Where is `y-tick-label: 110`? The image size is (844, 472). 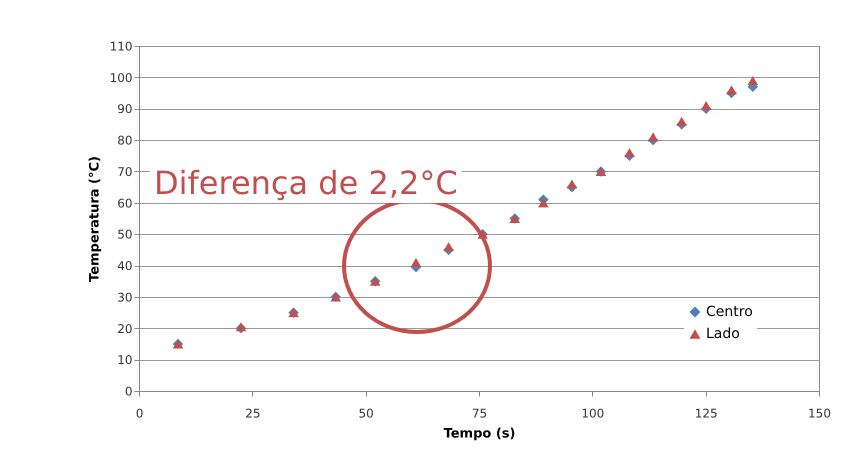 y-tick-label: 110 is located at coordinates (121, 47).